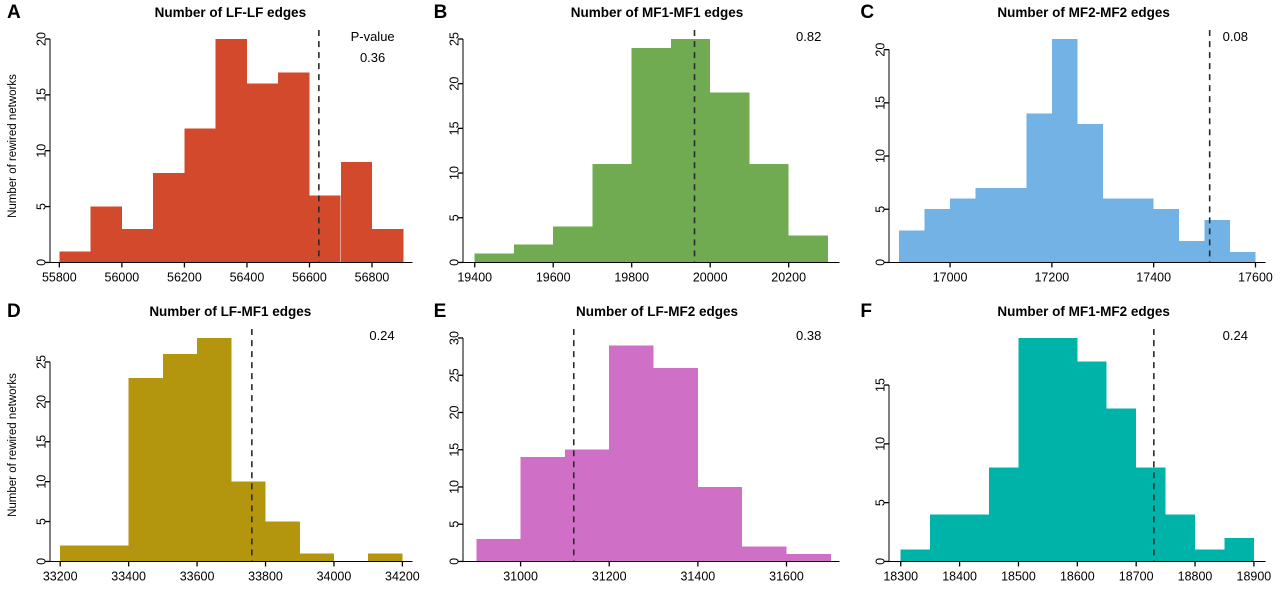 The width and height of the screenshot is (1280, 597). What do you see at coordinates (867, 12) in the screenshot?
I see `panel-letter-c: C` at bounding box center [867, 12].